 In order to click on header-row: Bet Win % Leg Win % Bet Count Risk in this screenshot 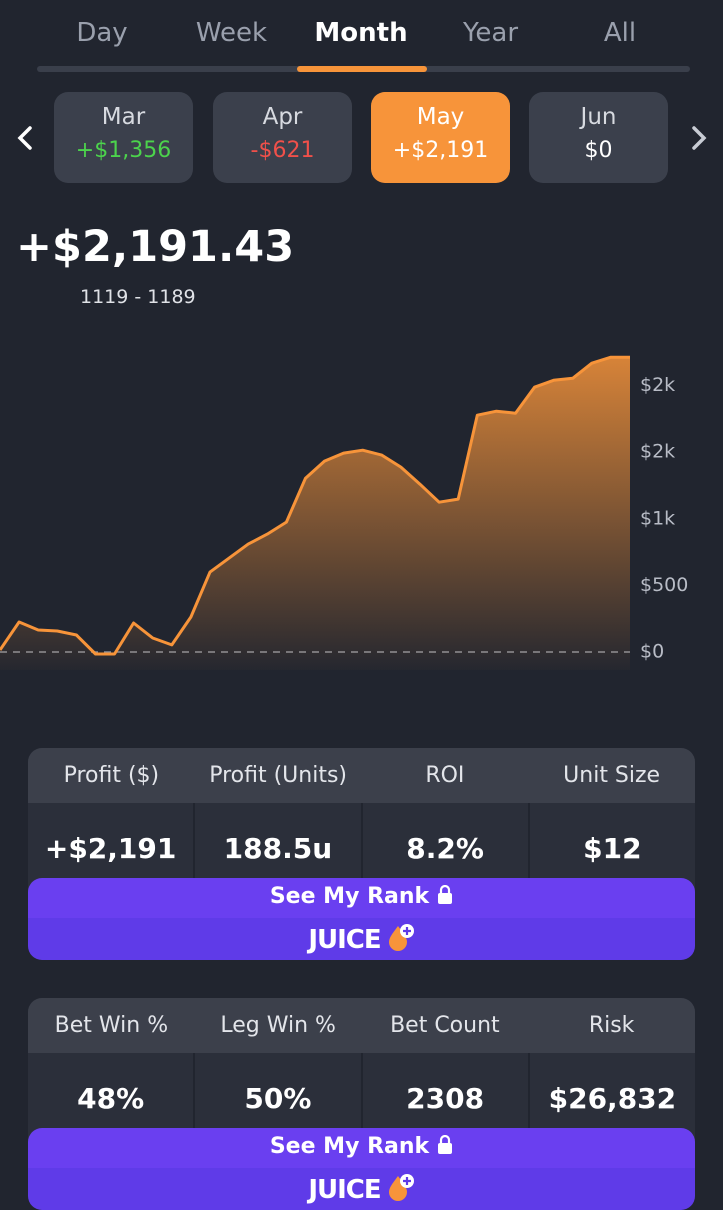, I will do `click(361, 1025)`.